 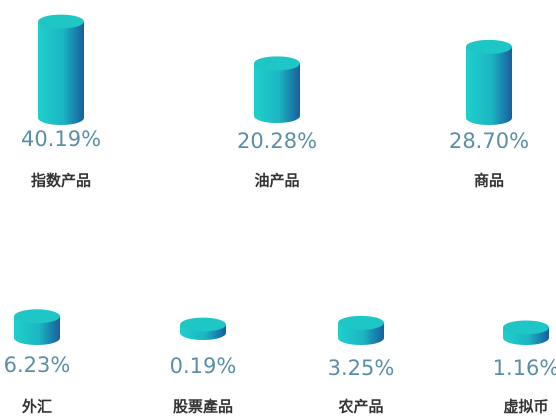 I want to click on value-label: 1.16%, so click(x=524, y=368).